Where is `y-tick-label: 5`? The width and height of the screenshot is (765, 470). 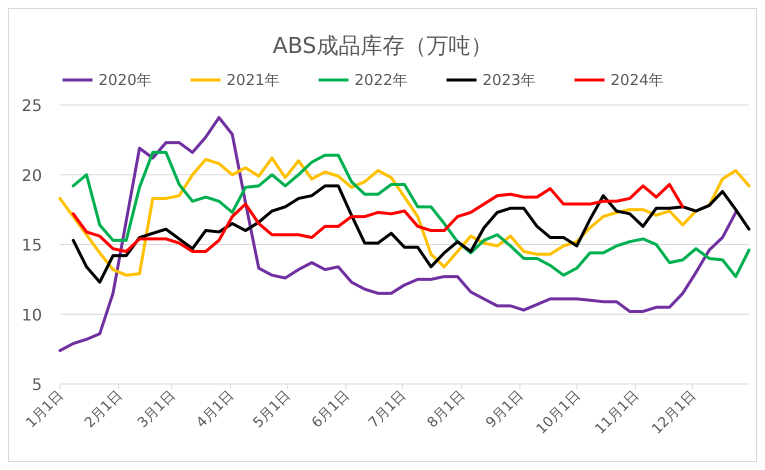 y-tick-label: 5 is located at coordinates (37, 384).